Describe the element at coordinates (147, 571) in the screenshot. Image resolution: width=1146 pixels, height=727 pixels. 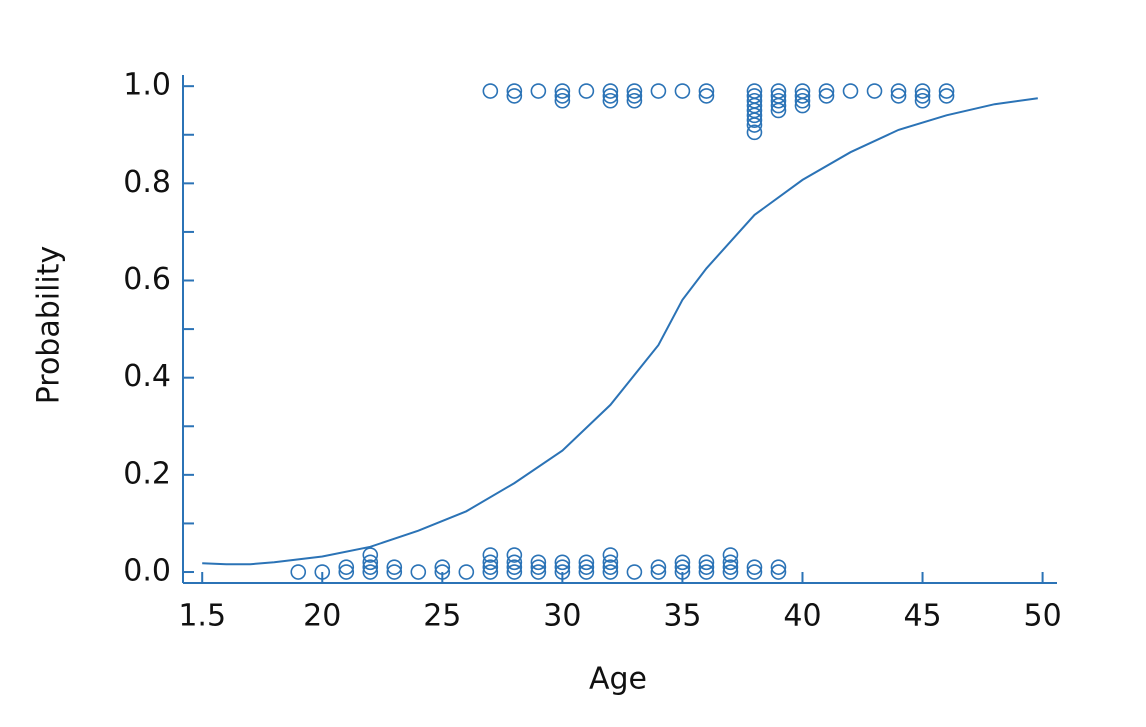
I see `y-tick-label: 0.0` at that location.